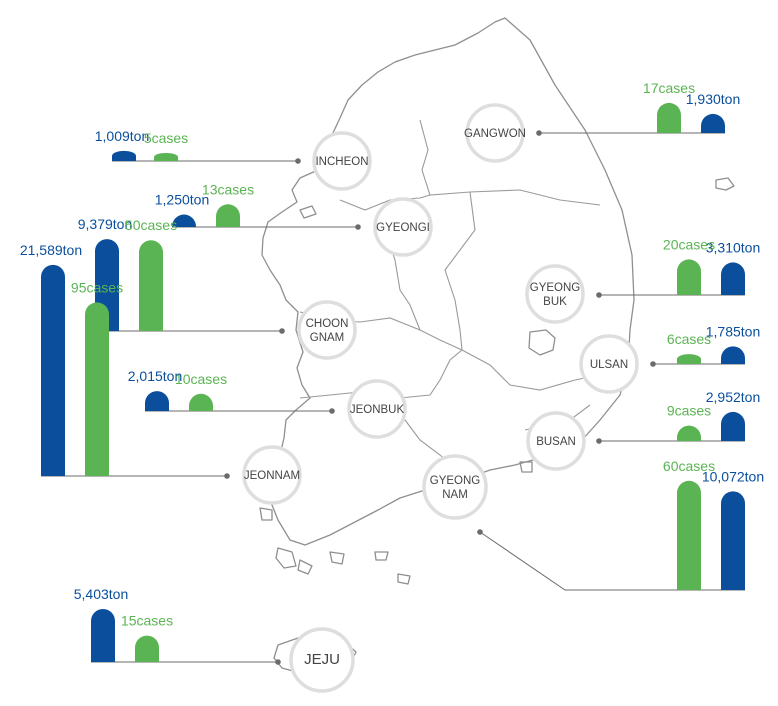 The height and width of the screenshot is (706, 778). I want to click on region-bubble-gyeongi: GYEONGI, so click(403, 227).